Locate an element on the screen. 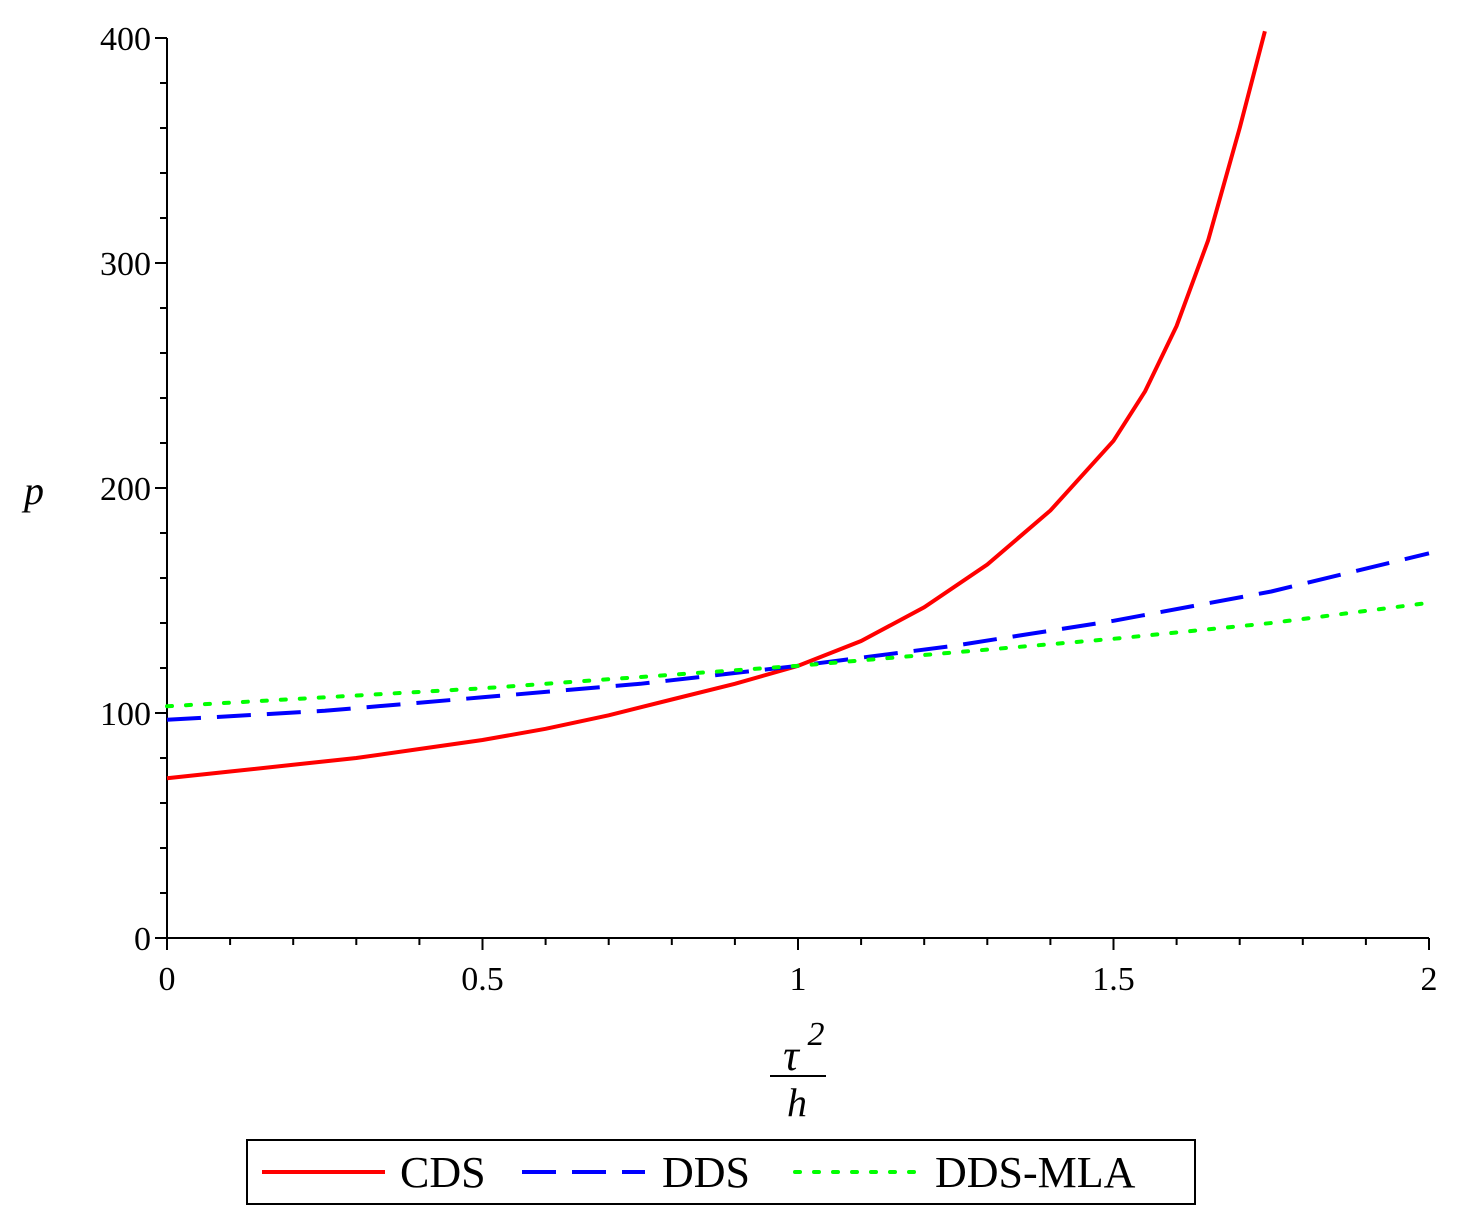 The width and height of the screenshot is (1466, 1220). y-axis-label: p is located at coordinates (32, 490).